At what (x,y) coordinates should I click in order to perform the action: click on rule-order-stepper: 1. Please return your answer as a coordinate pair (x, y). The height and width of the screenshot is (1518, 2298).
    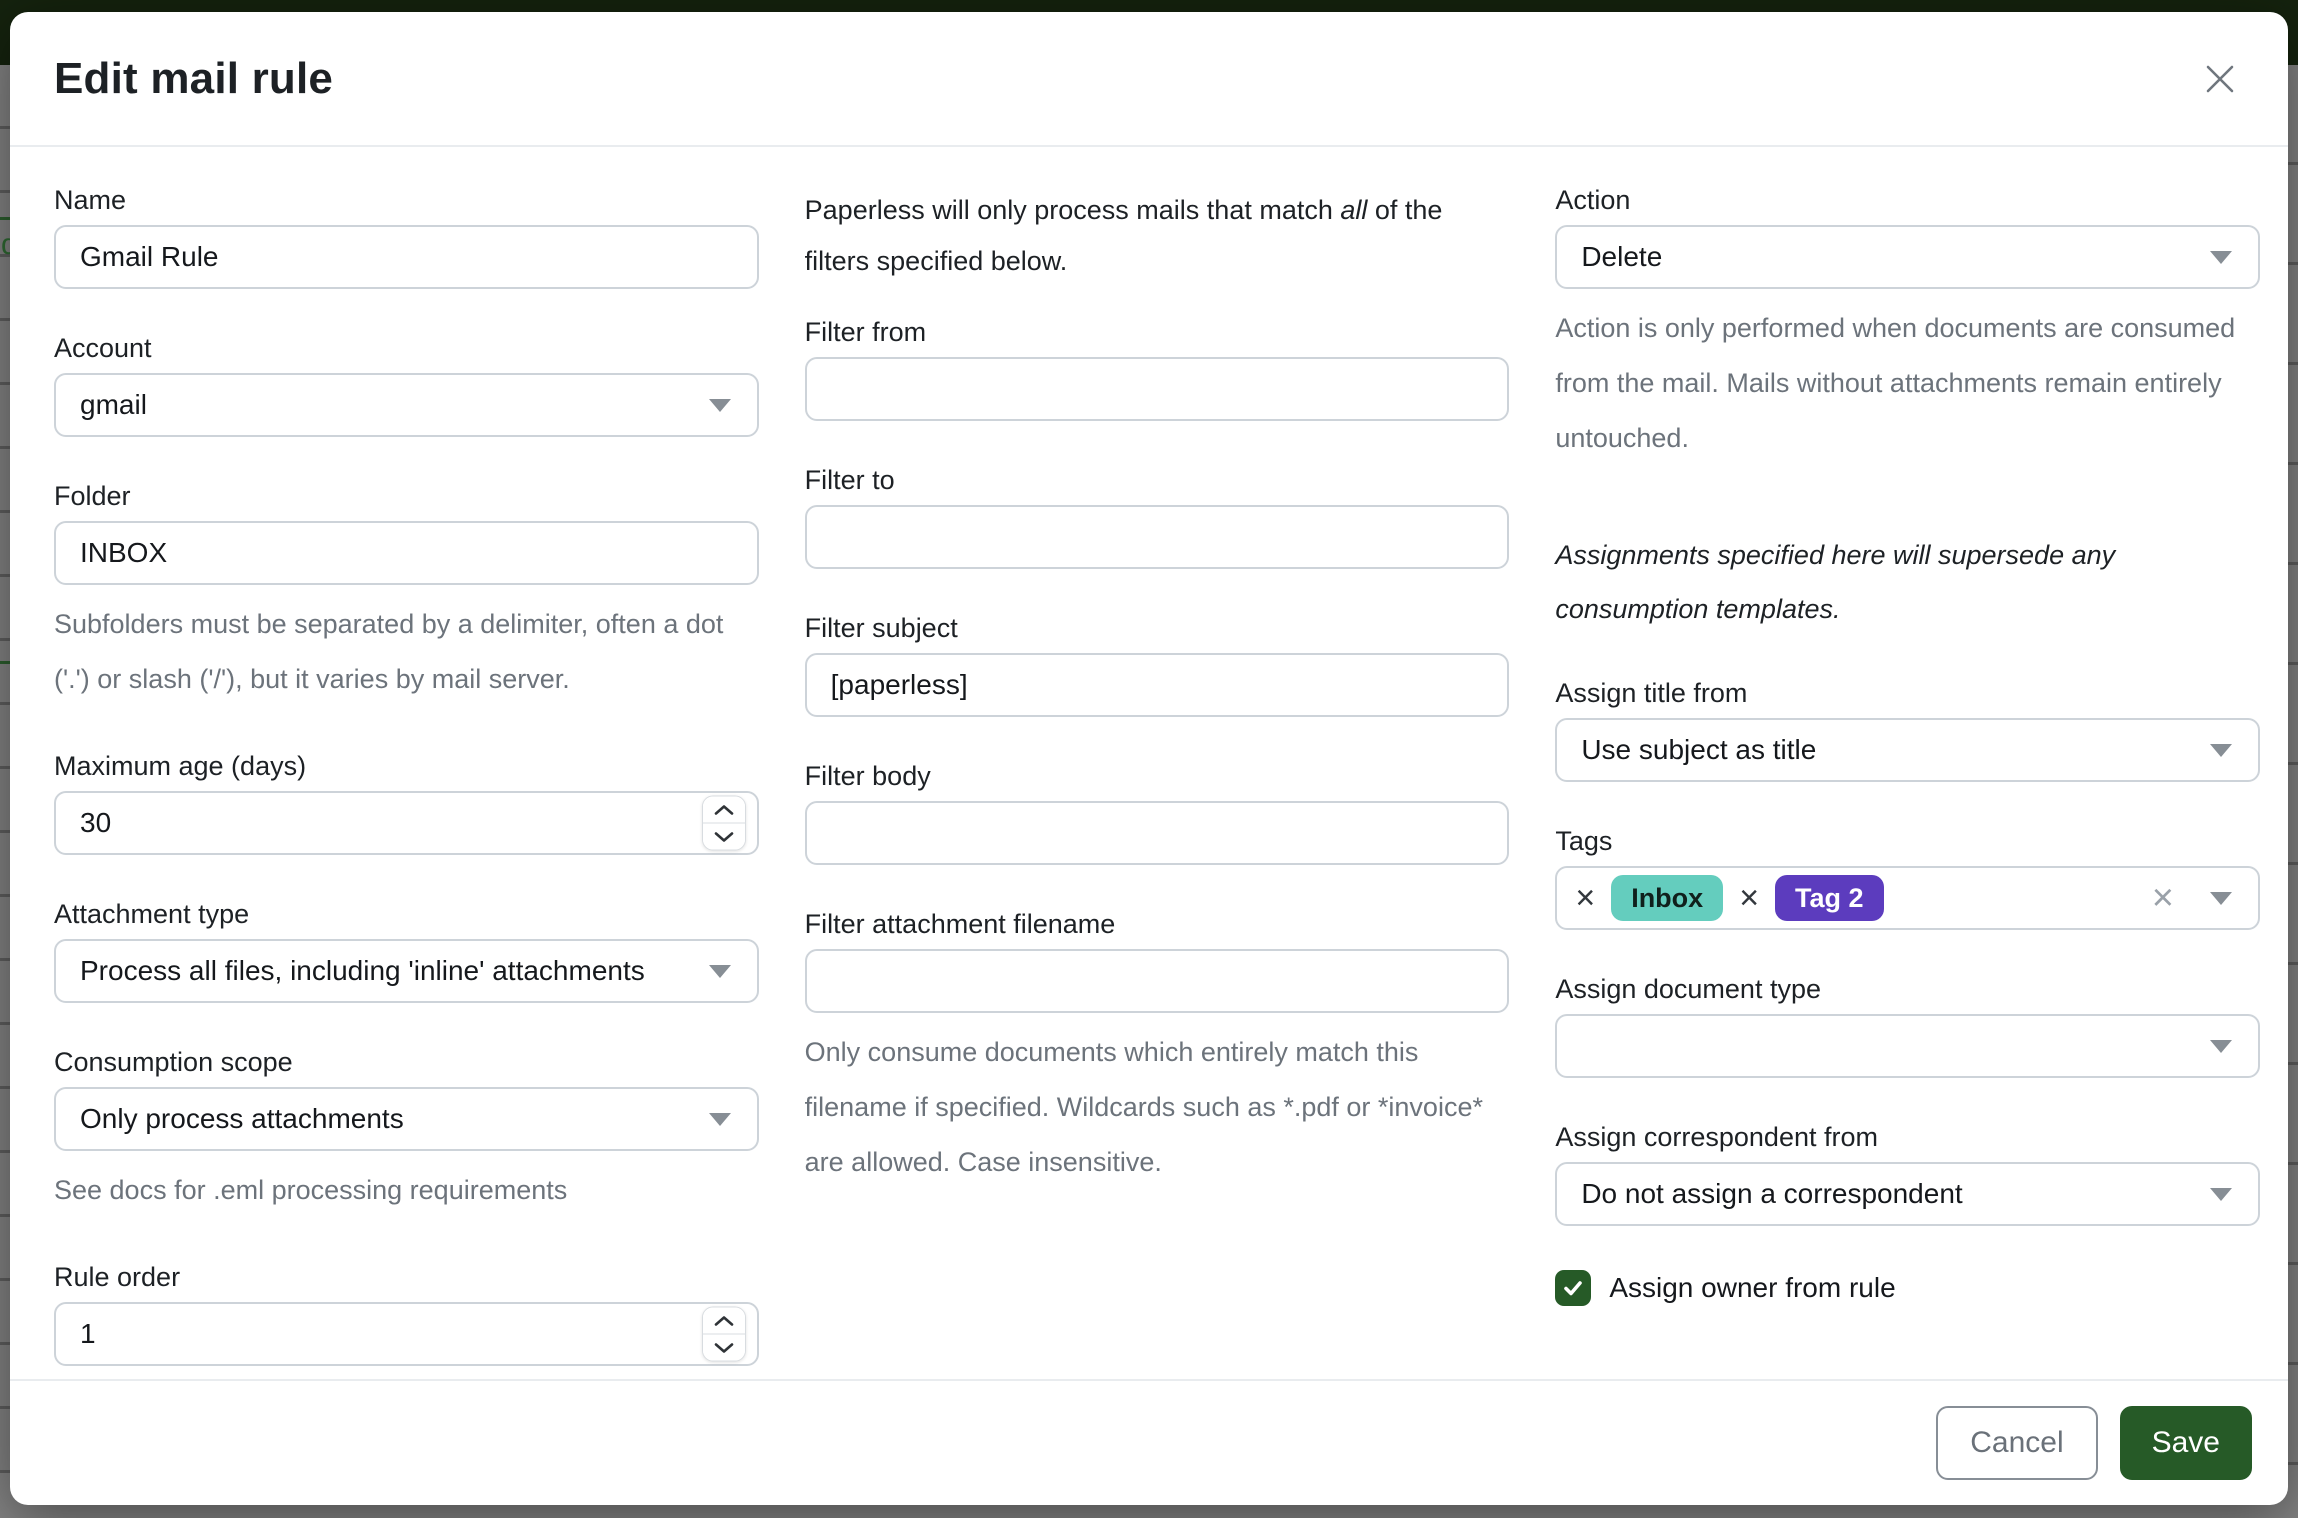
    Looking at the image, I should click on (406, 1334).